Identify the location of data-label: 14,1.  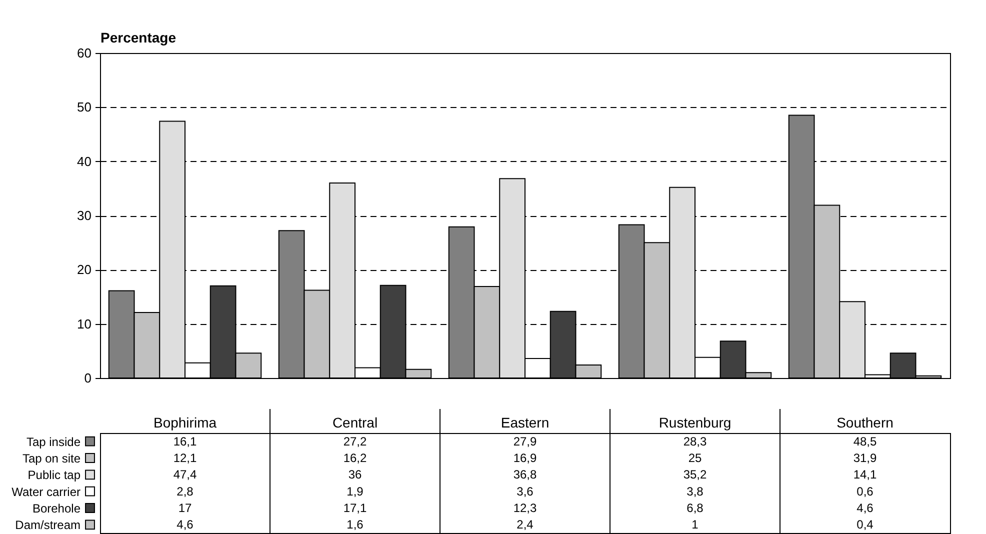
(865, 475).